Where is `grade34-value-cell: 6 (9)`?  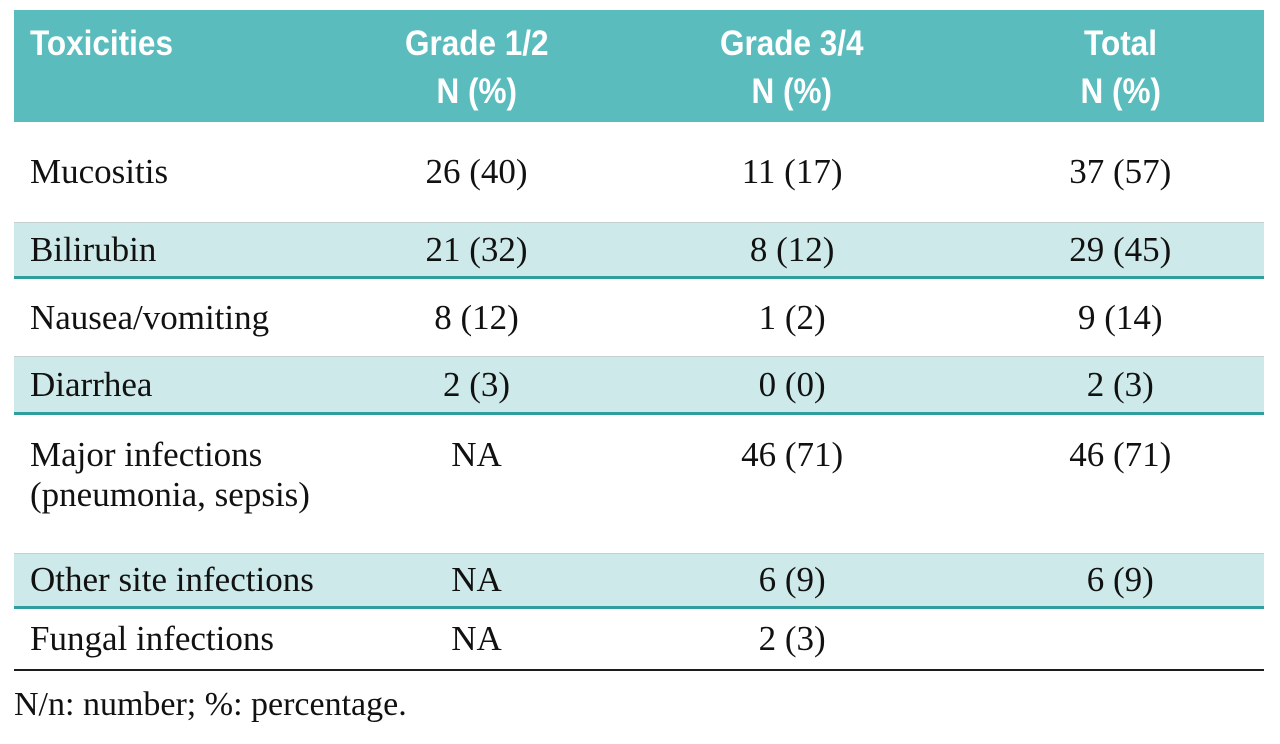
grade34-value-cell: 6 (9) is located at coordinates (792, 579).